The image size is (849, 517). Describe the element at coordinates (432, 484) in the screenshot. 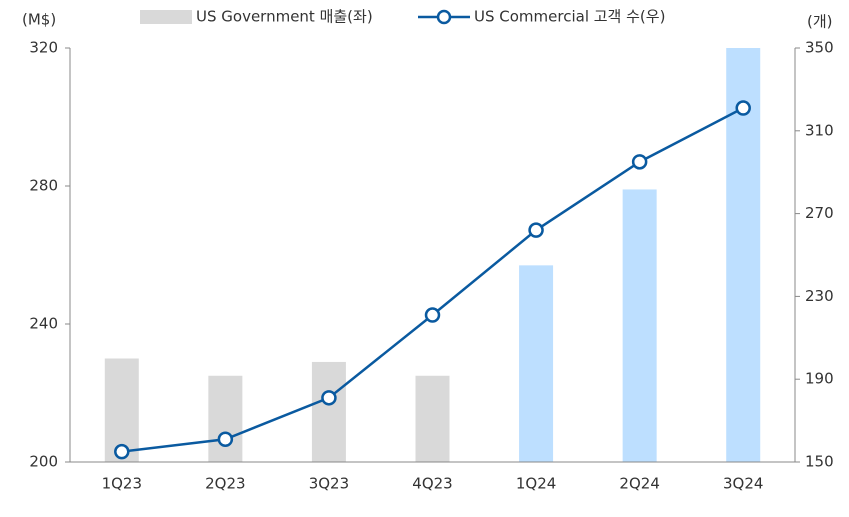

I see `x-tick-label: 4Q23` at that location.